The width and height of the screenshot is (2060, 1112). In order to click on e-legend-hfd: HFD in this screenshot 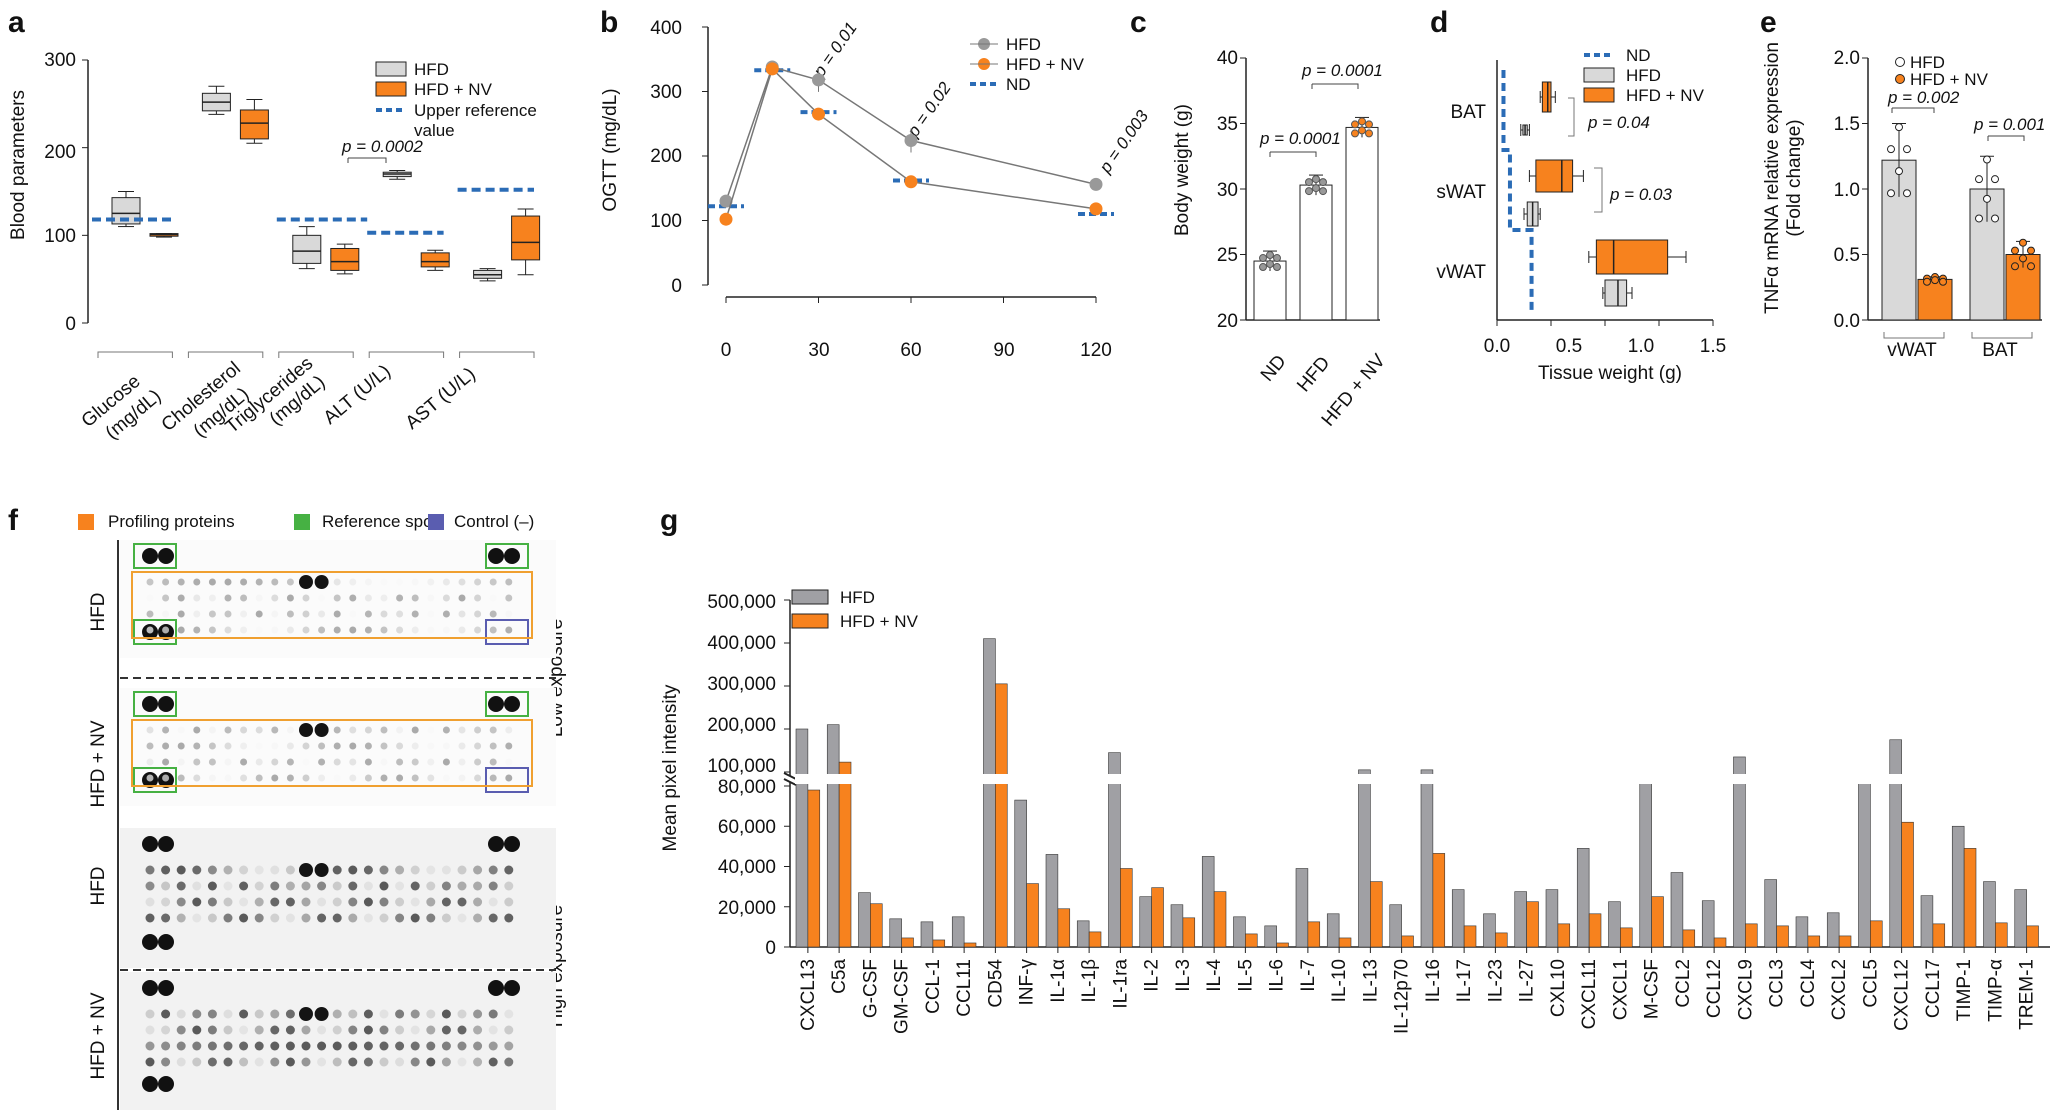, I will do `click(1927, 62)`.